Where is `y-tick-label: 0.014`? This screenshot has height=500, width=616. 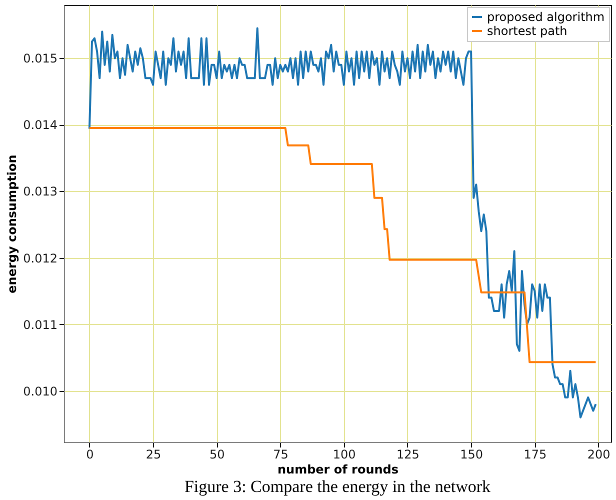 y-tick-label: 0.014 is located at coordinates (40, 125).